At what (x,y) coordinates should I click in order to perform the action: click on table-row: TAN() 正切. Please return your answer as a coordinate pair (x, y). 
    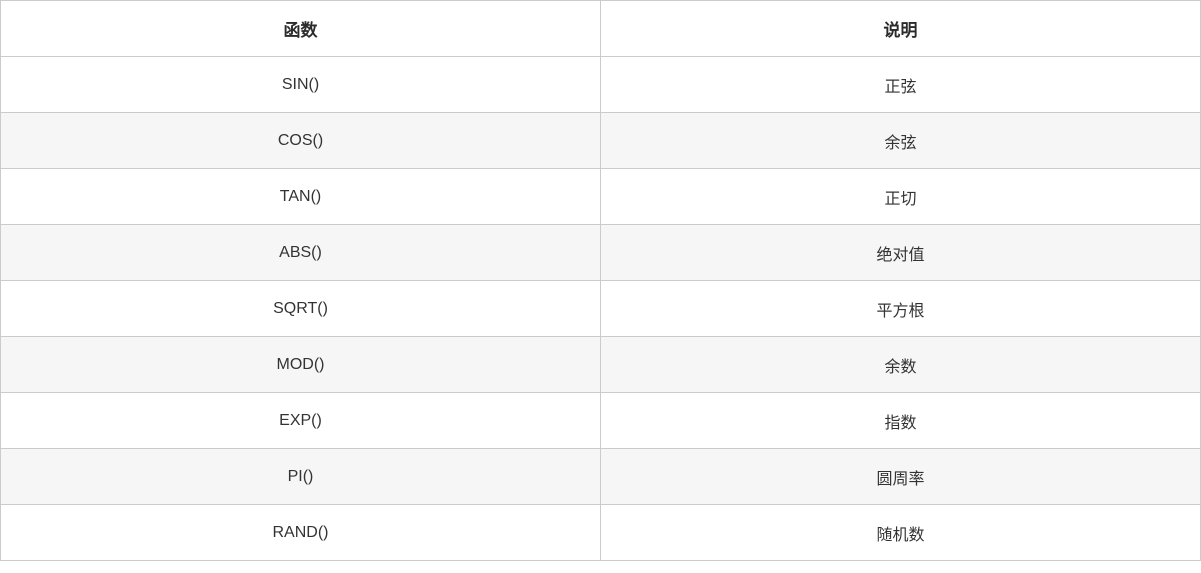
    Looking at the image, I should click on (600, 196).